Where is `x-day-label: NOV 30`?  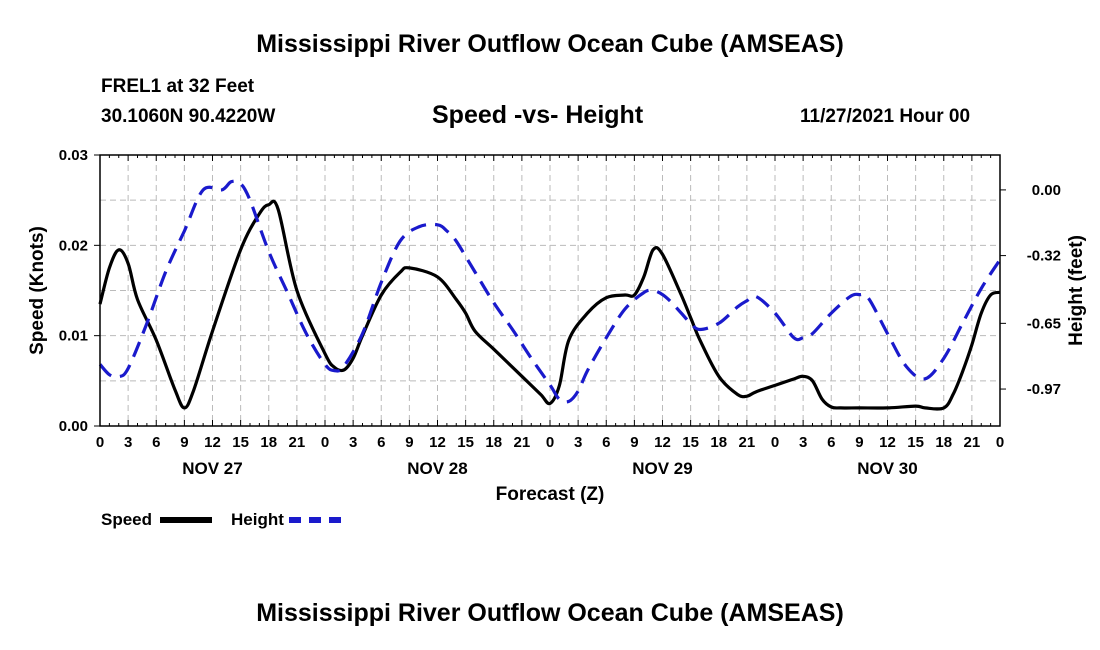
x-day-label: NOV 30 is located at coordinates (887, 468).